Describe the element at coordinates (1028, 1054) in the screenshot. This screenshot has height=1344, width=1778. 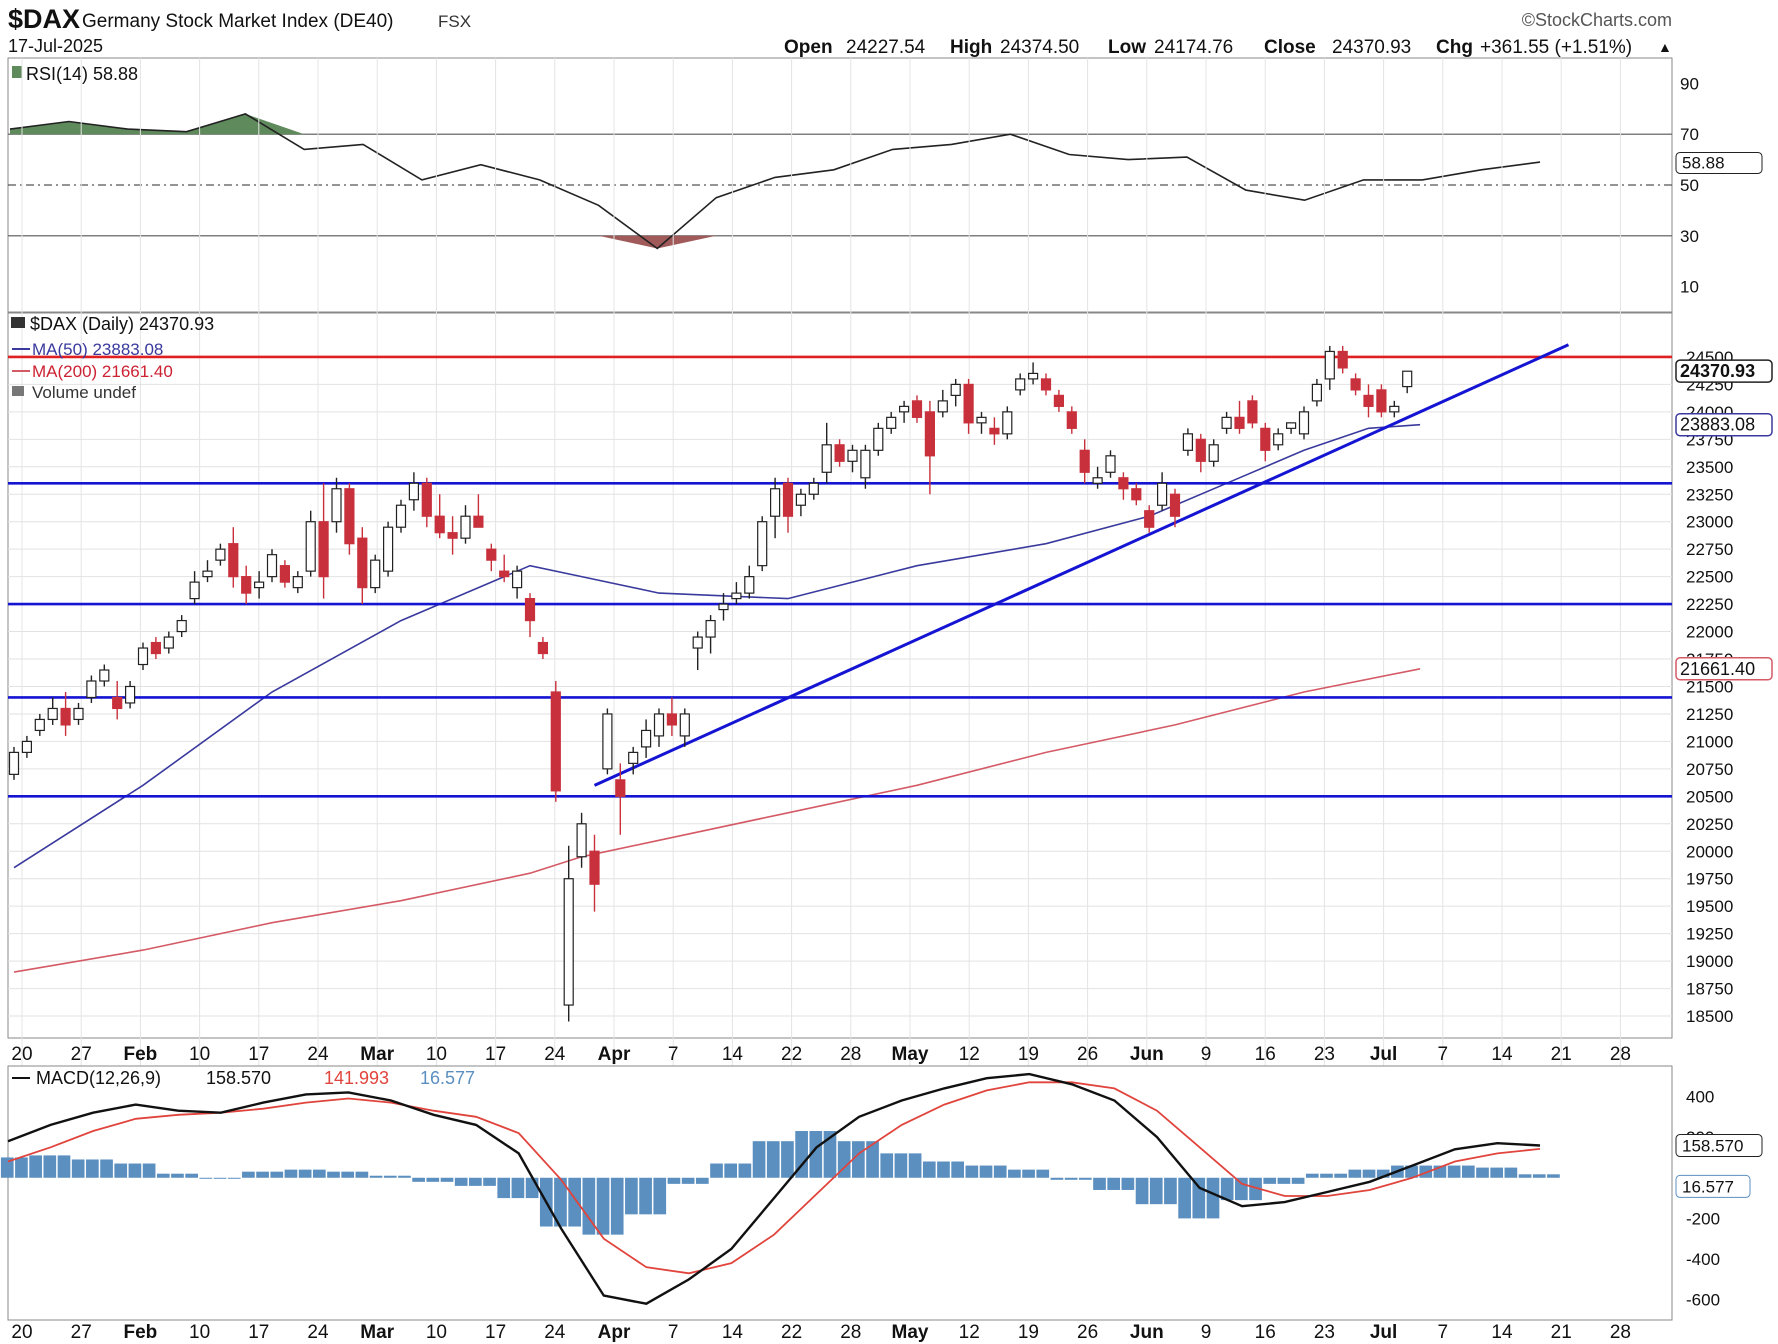
I see `x-tick-label: 19` at that location.